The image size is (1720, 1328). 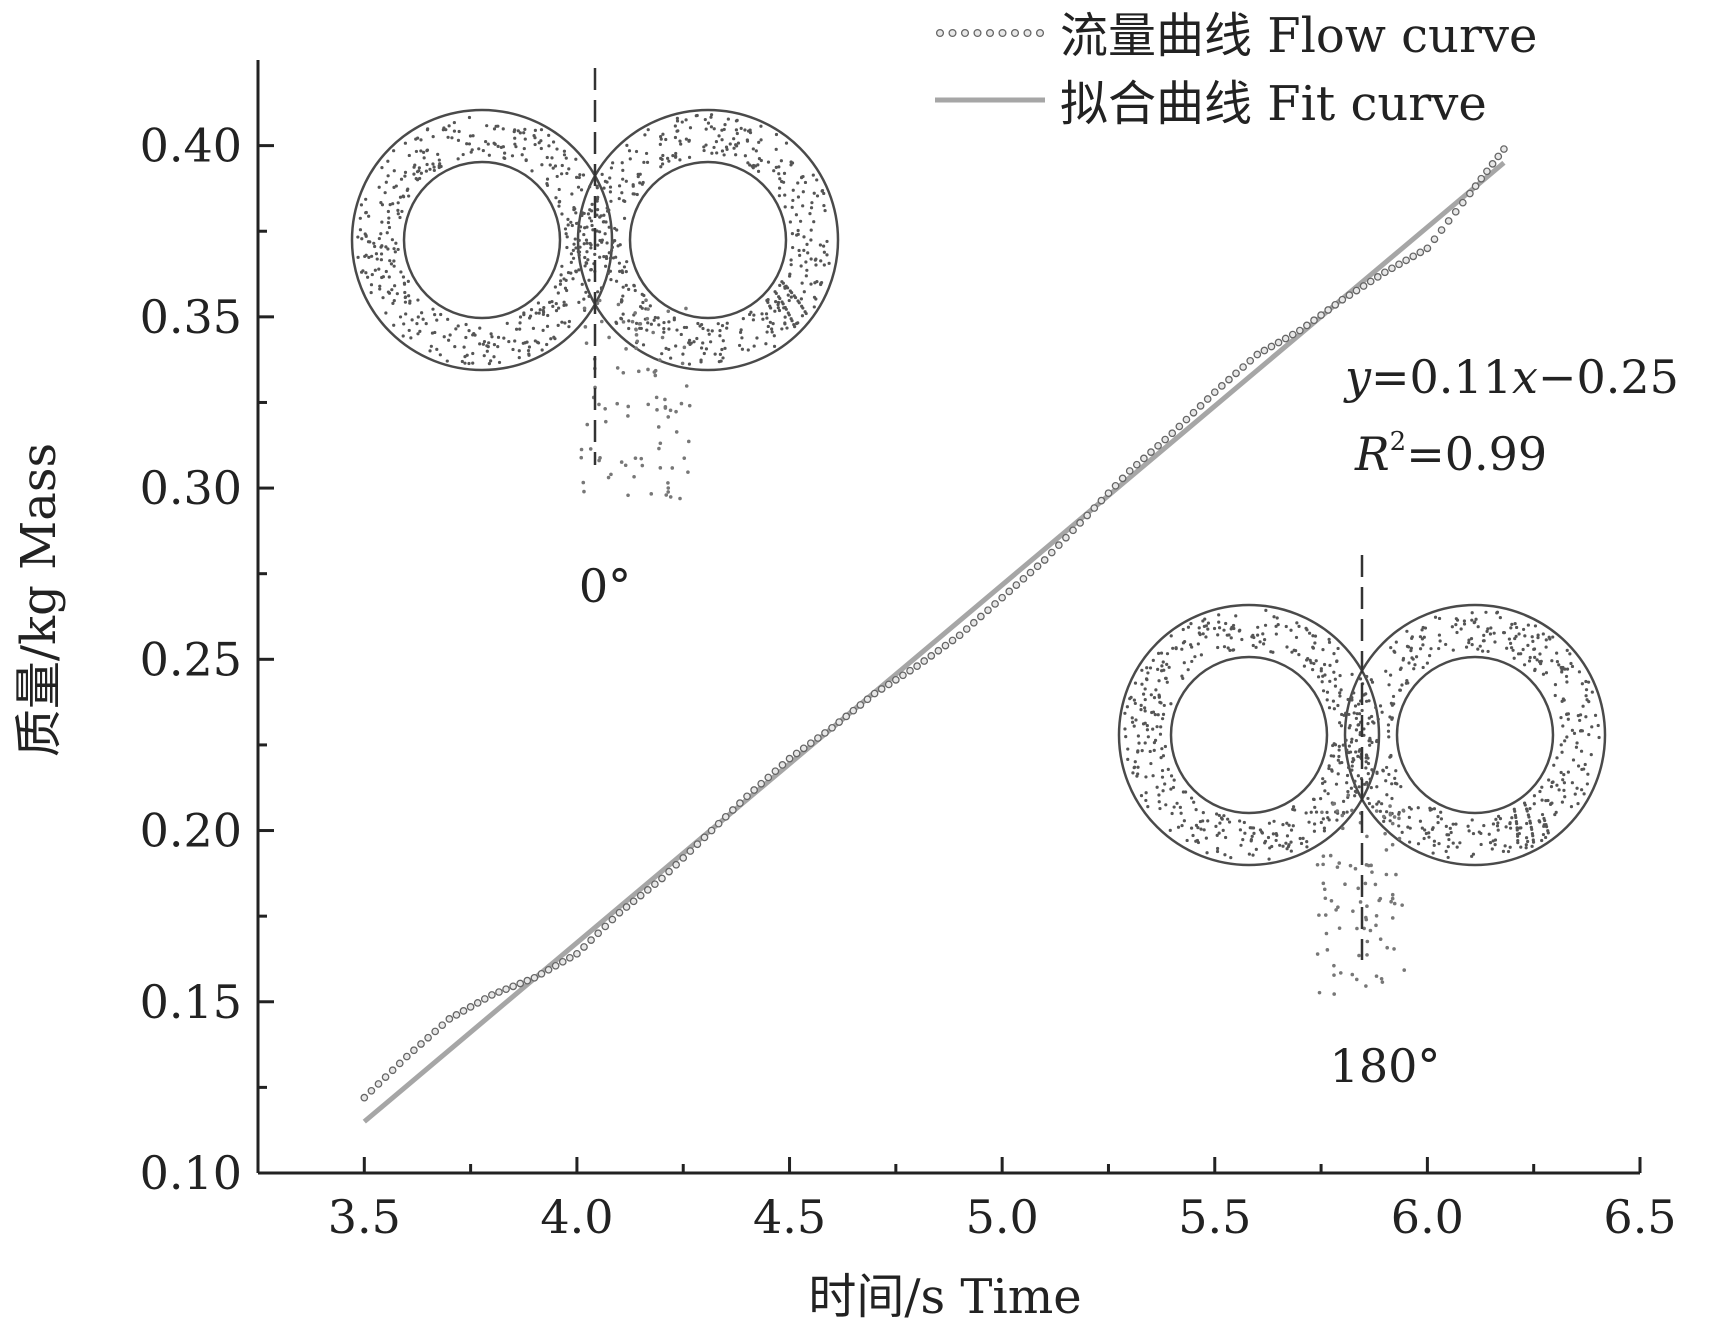 What do you see at coordinates (1362, 802) in the screenshot?
I see `particles` at bounding box center [1362, 802].